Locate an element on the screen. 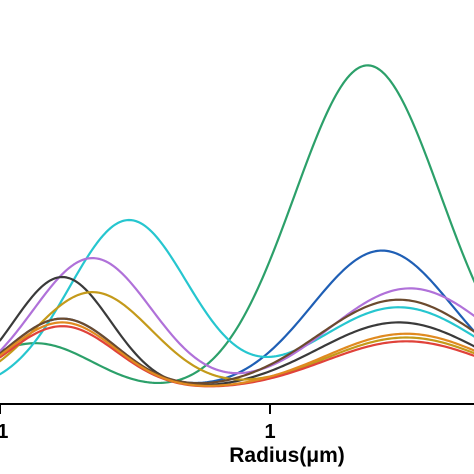 This screenshot has width=474, height=474. x-tick-label: 1 is located at coordinates (269, 432).